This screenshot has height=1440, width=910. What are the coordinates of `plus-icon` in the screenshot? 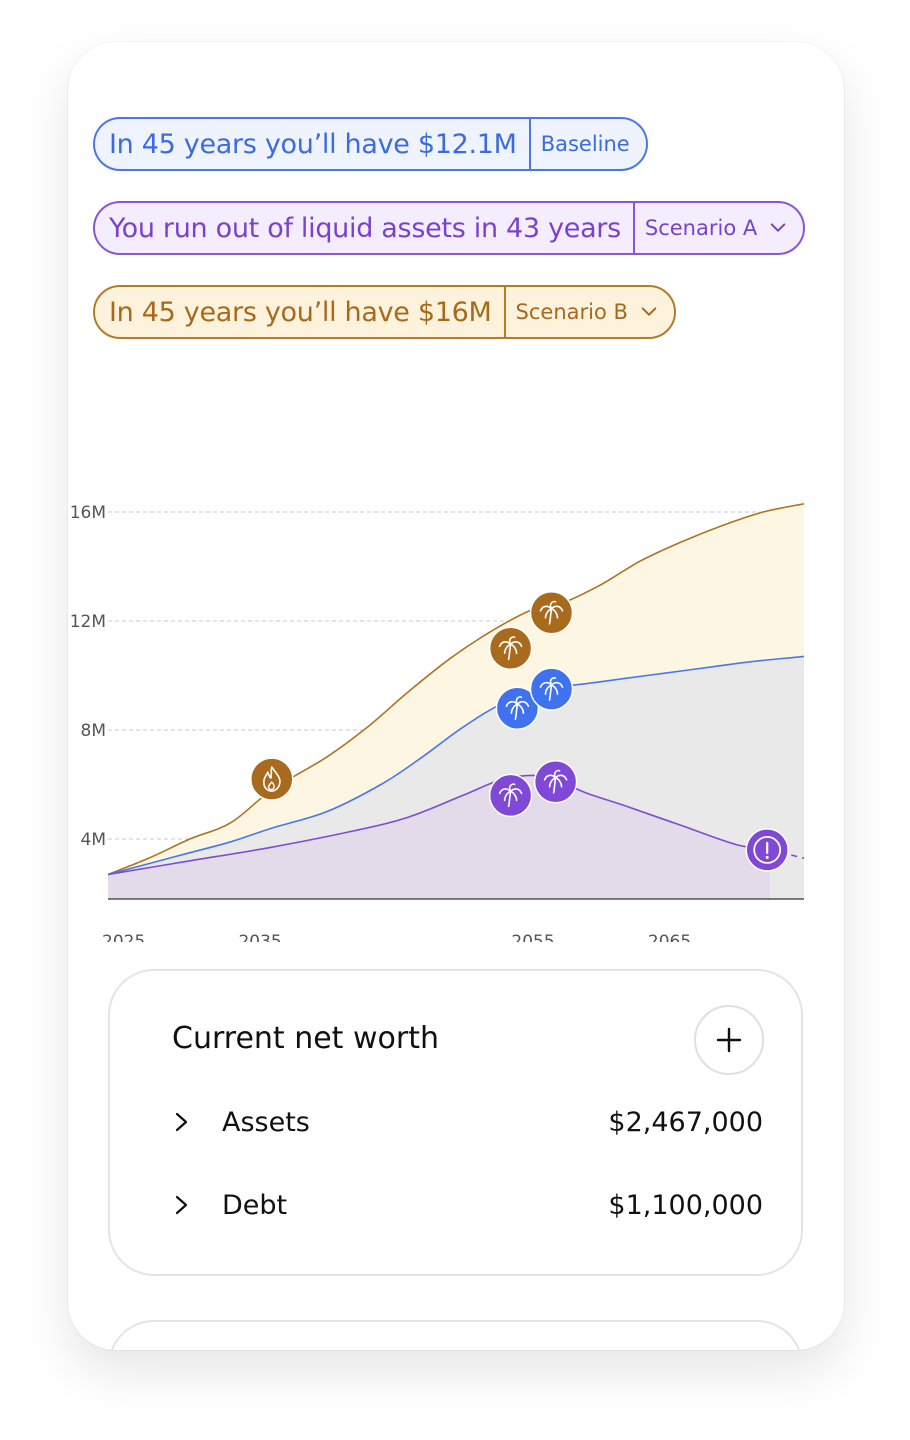 It's located at (729, 1040).